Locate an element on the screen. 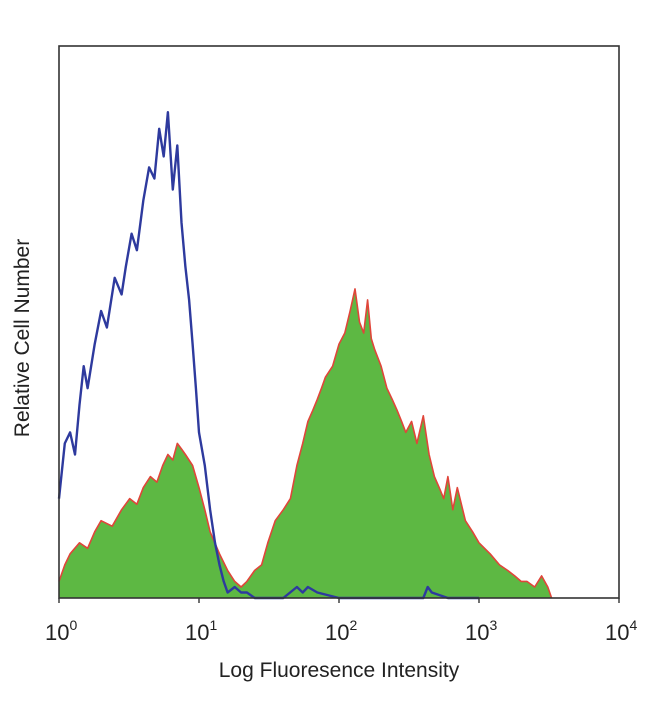 This screenshot has width=650, height=704. x-tick-label-4: 10⁴ is located at coordinates (621, 631).